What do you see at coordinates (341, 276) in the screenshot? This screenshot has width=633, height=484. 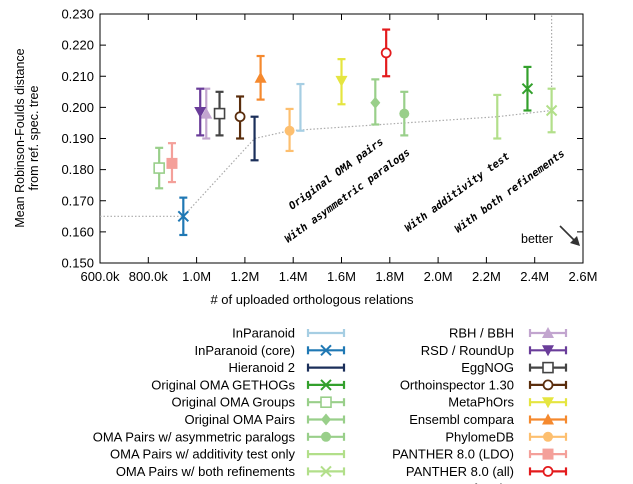 I see `x-tick-label: 1.6M` at bounding box center [341, 276].